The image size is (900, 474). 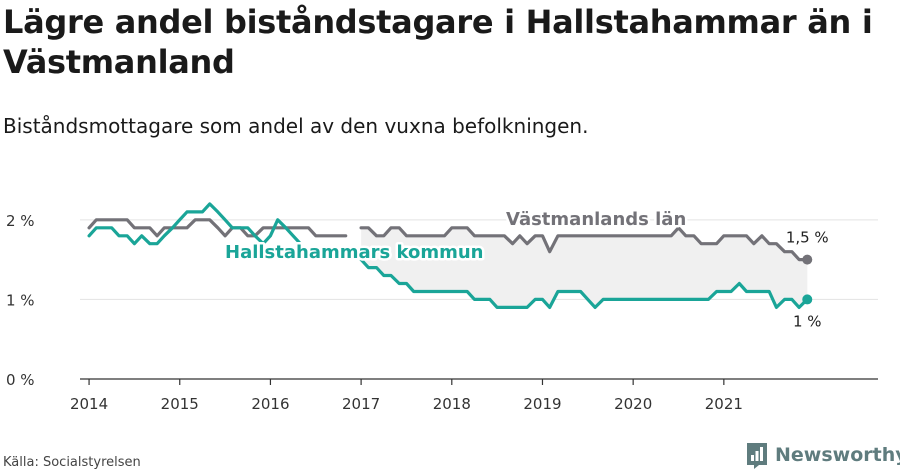 What do you see at coordinates (270, 404) in the screenshot?
I see `x-tick-label: 2016` at bounding box center [270, 404].